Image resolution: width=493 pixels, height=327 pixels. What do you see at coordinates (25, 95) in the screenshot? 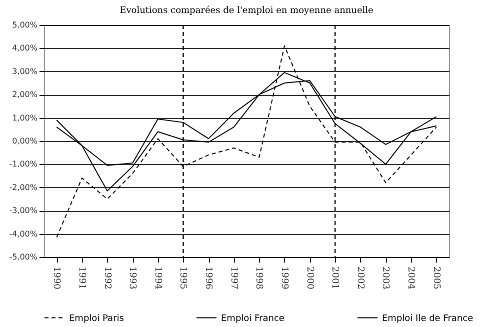
I see `y-tick-label: 2,00%` at bounding box center [25, 95].